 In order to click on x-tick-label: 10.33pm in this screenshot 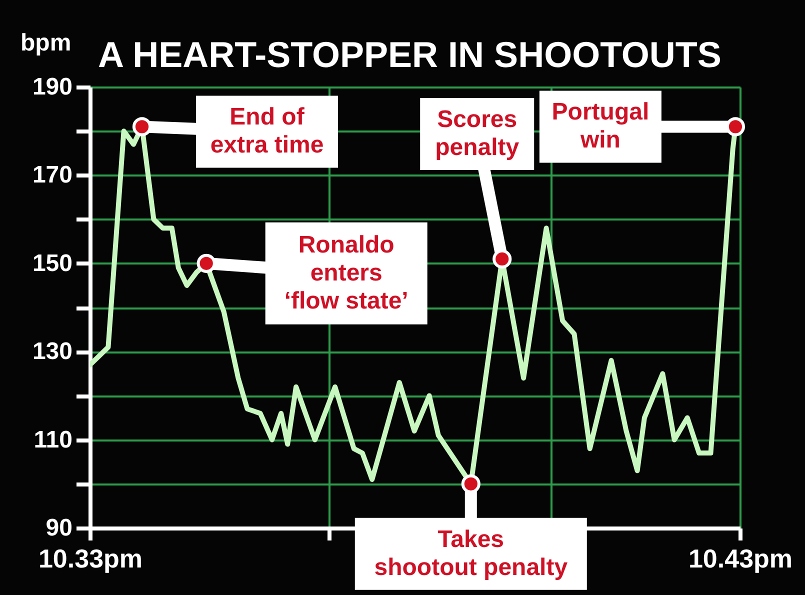, I will do `click(90, 559)`.